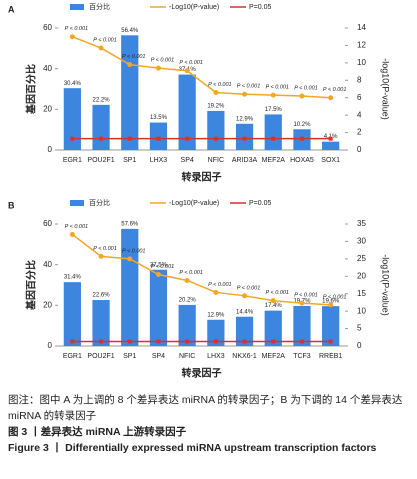 Image resolution: width=417 pixels, height=479 pixels. What do you see at coordinates (159, 118) in the screenshot?
I see `bar-value-label: 13.5%` at bounding box center [159, 118].